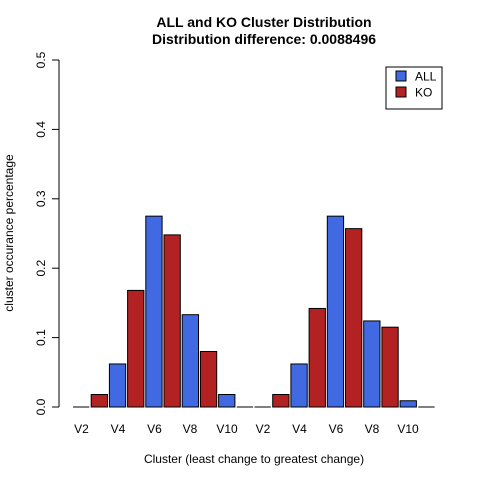 This screenshot has width=480, height=485. I want to click on y-axis: 0.0 0.1 0.2 0.3 0.4 0.5, so click(47, 233).